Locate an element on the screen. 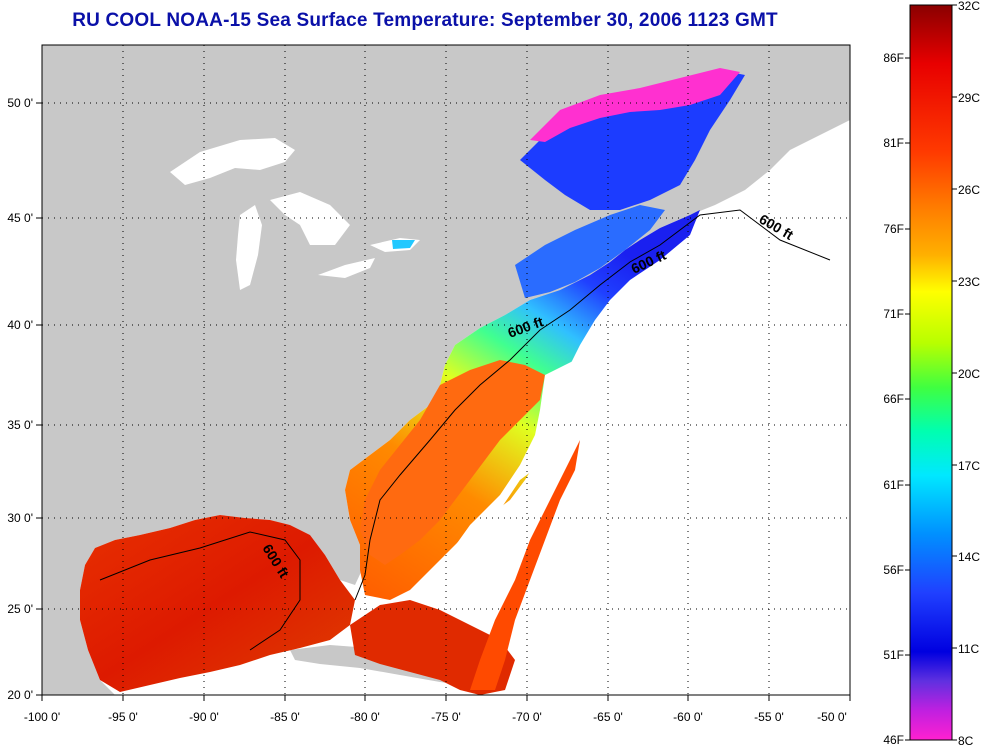 This screenshot has width=984, height=754. colorbar-celsius-label: 14C is located at coordinates (969, 557).